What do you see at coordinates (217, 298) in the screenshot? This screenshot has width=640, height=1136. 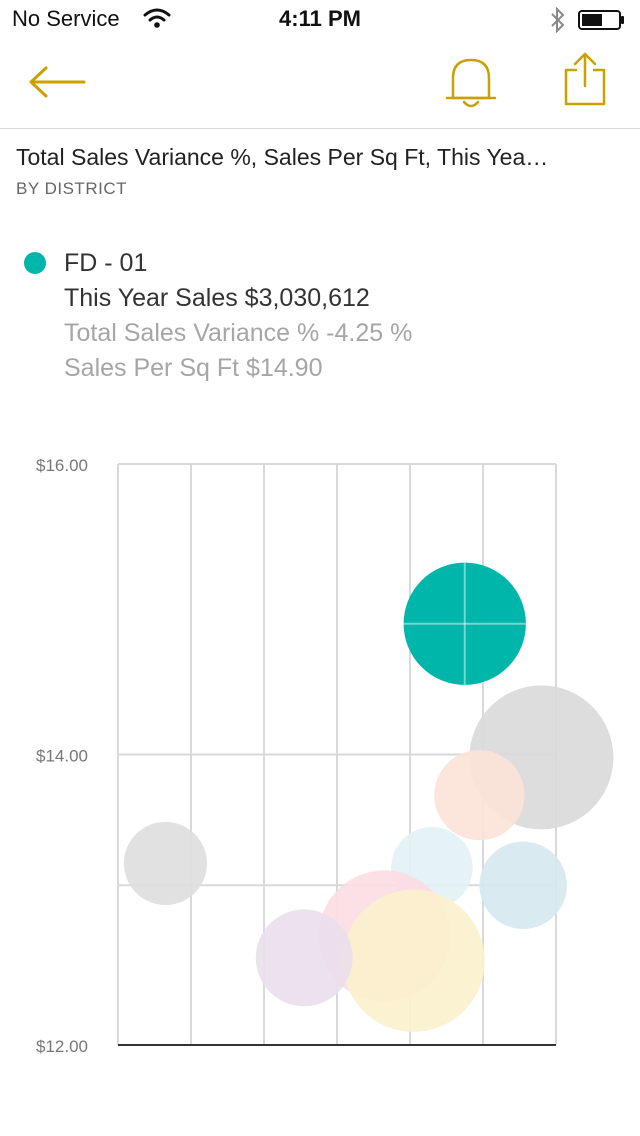 I see `selection-this-year-sales: This Year Sales $3,030,612` at bounding box center [217, 298].